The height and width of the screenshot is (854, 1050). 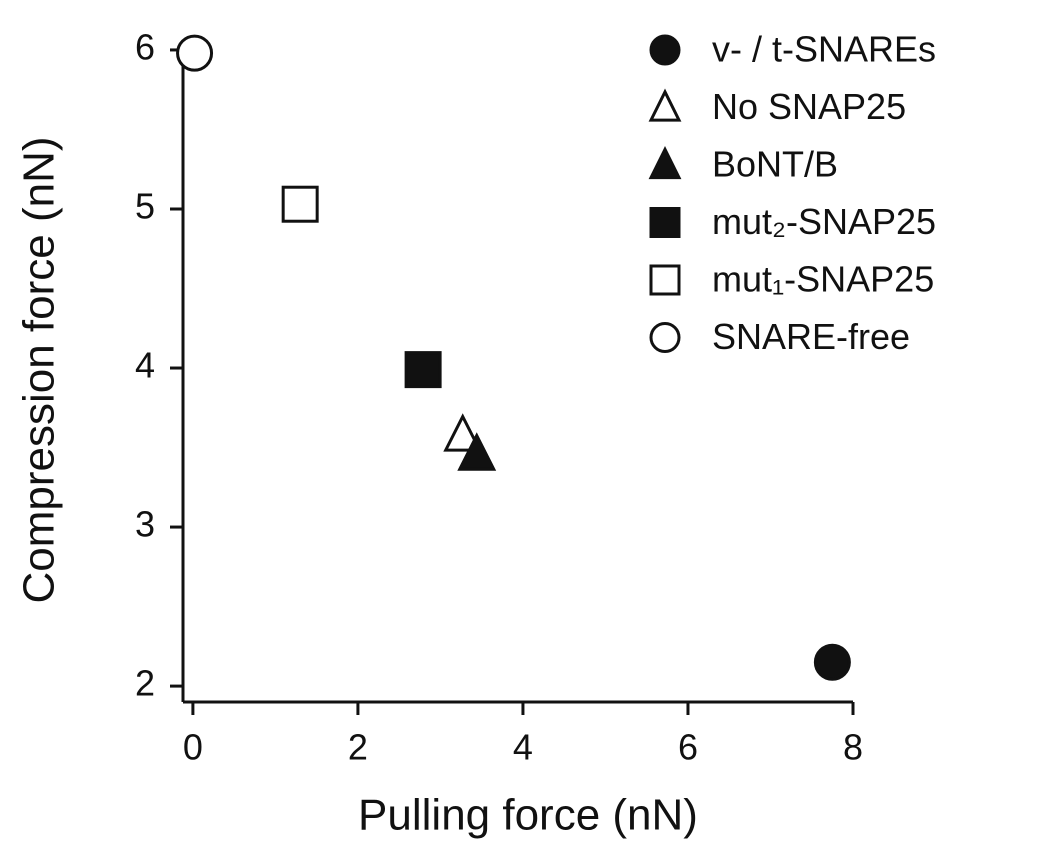 I want to click on y-tick-label: 4, so click(x=145, y=365).